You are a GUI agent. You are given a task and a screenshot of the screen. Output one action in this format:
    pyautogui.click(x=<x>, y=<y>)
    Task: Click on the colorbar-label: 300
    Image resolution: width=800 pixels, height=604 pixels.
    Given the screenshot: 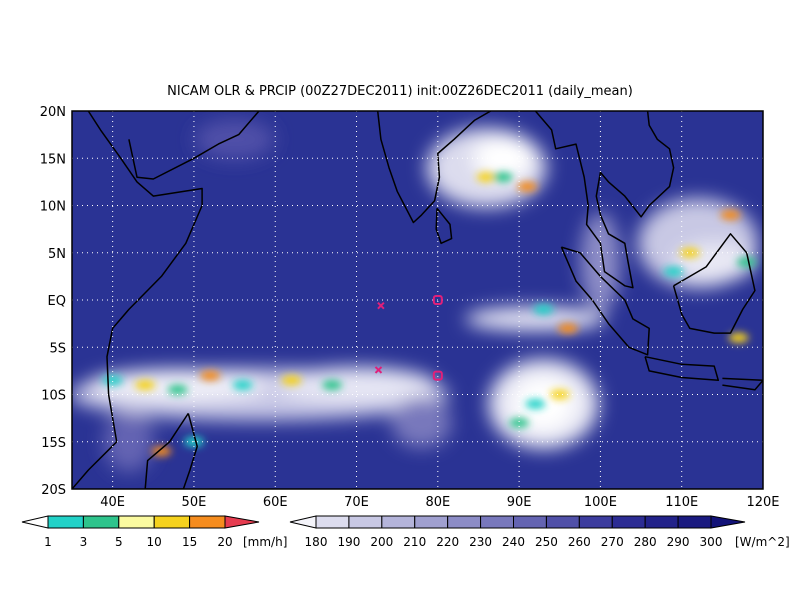 What is the action you would take?
    pyautogui.click(x=711, y=542)
    